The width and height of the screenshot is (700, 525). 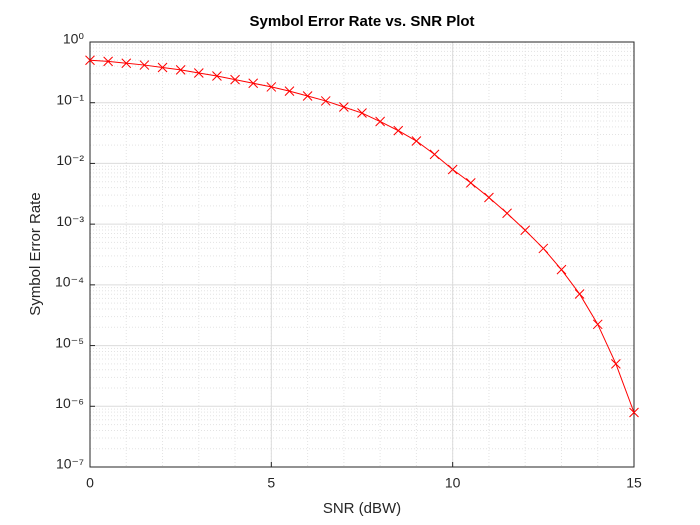 What do you see at coordinates (70, 99) in the screenshot?
I see `y-tick-label: 10⁻¹` at bounding box center [70, 99].